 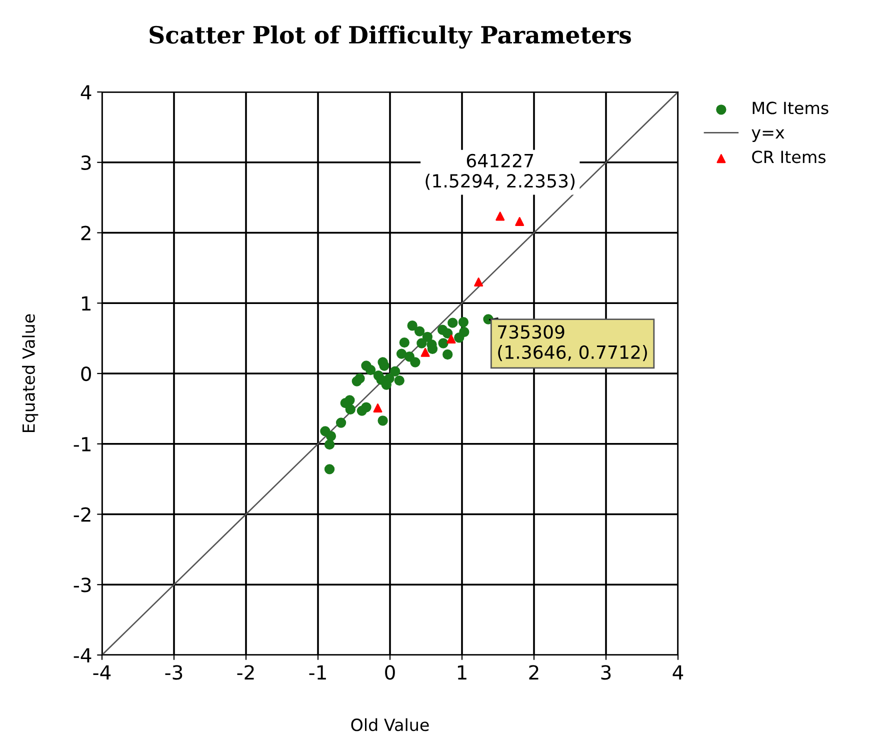 I want to click on legend-label: CR Items, so click(x=789, y=157).